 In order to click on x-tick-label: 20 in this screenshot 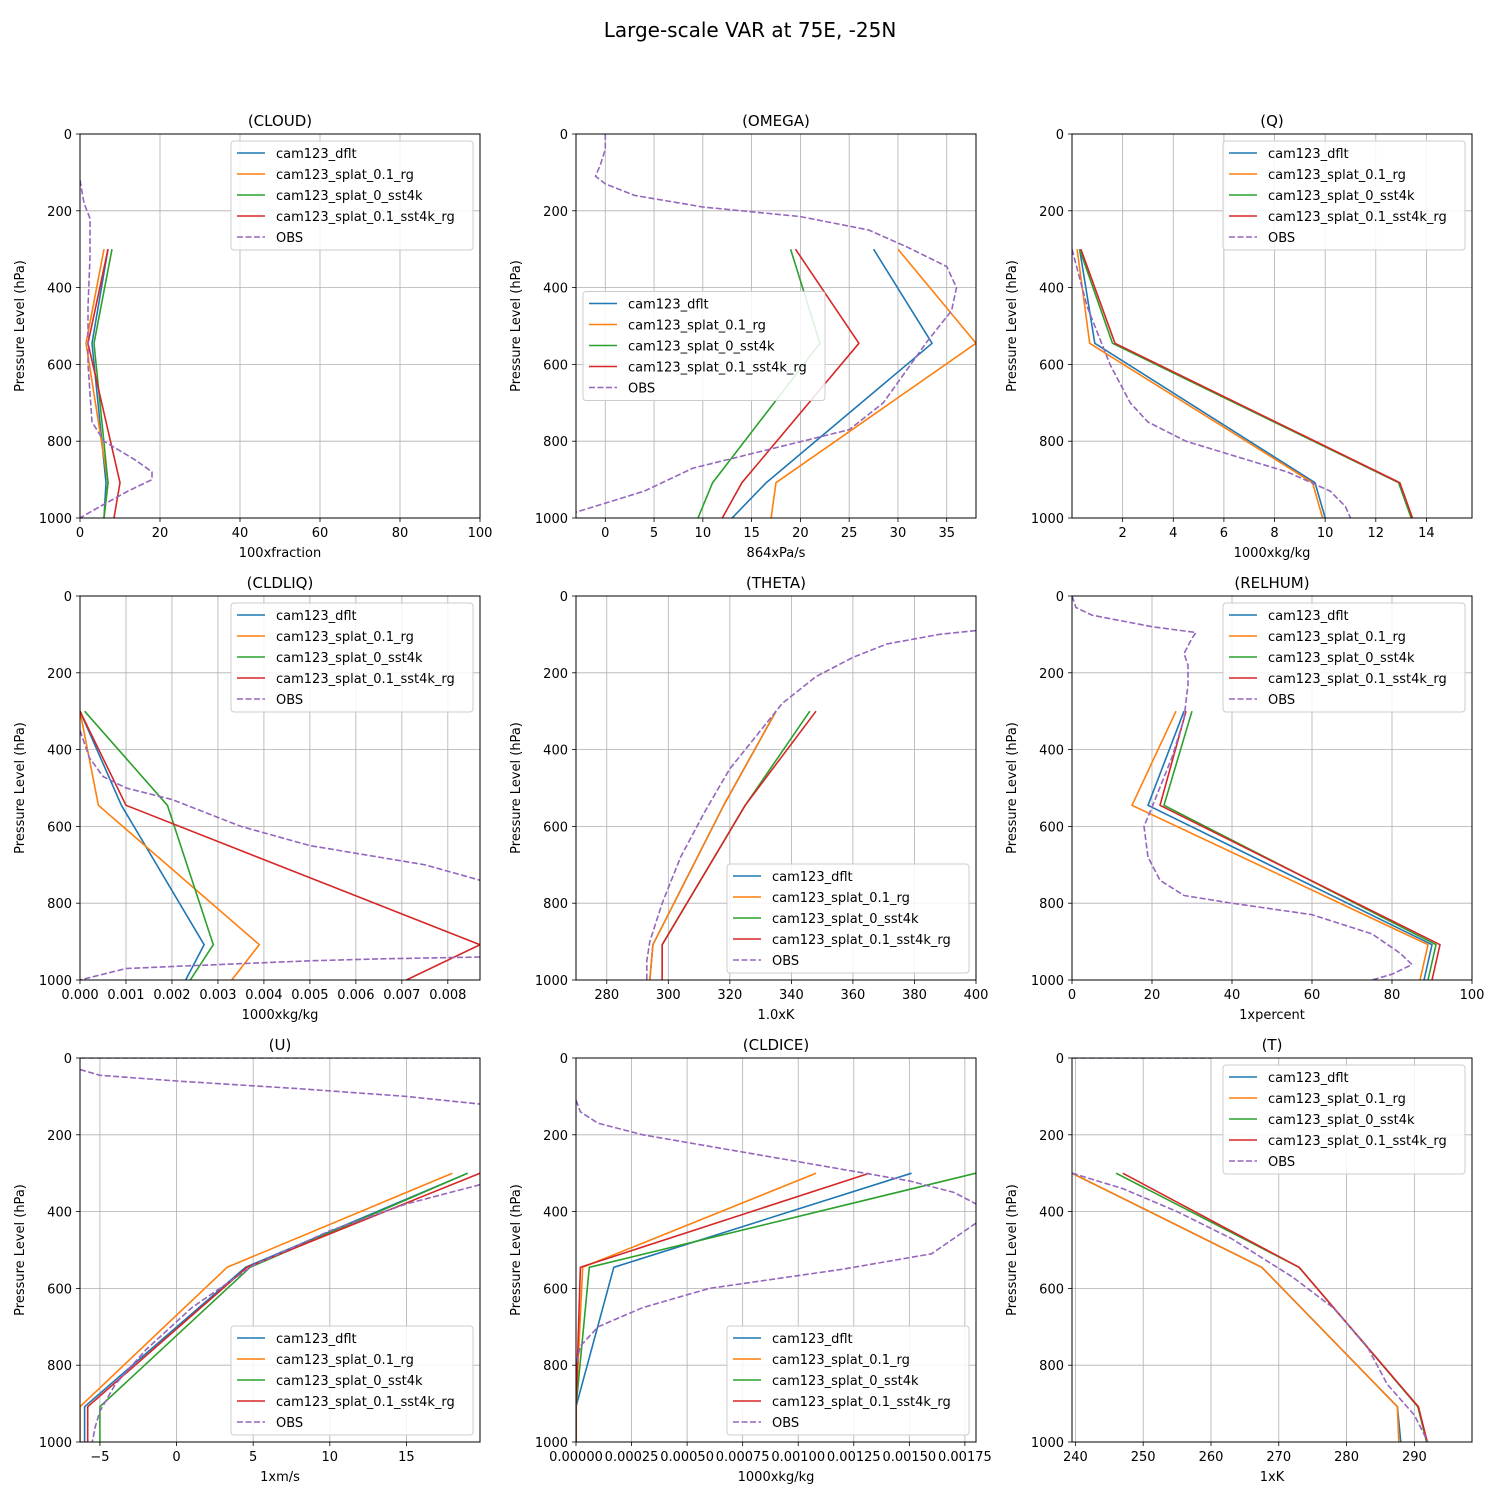, I will do `click(160, 533)`.